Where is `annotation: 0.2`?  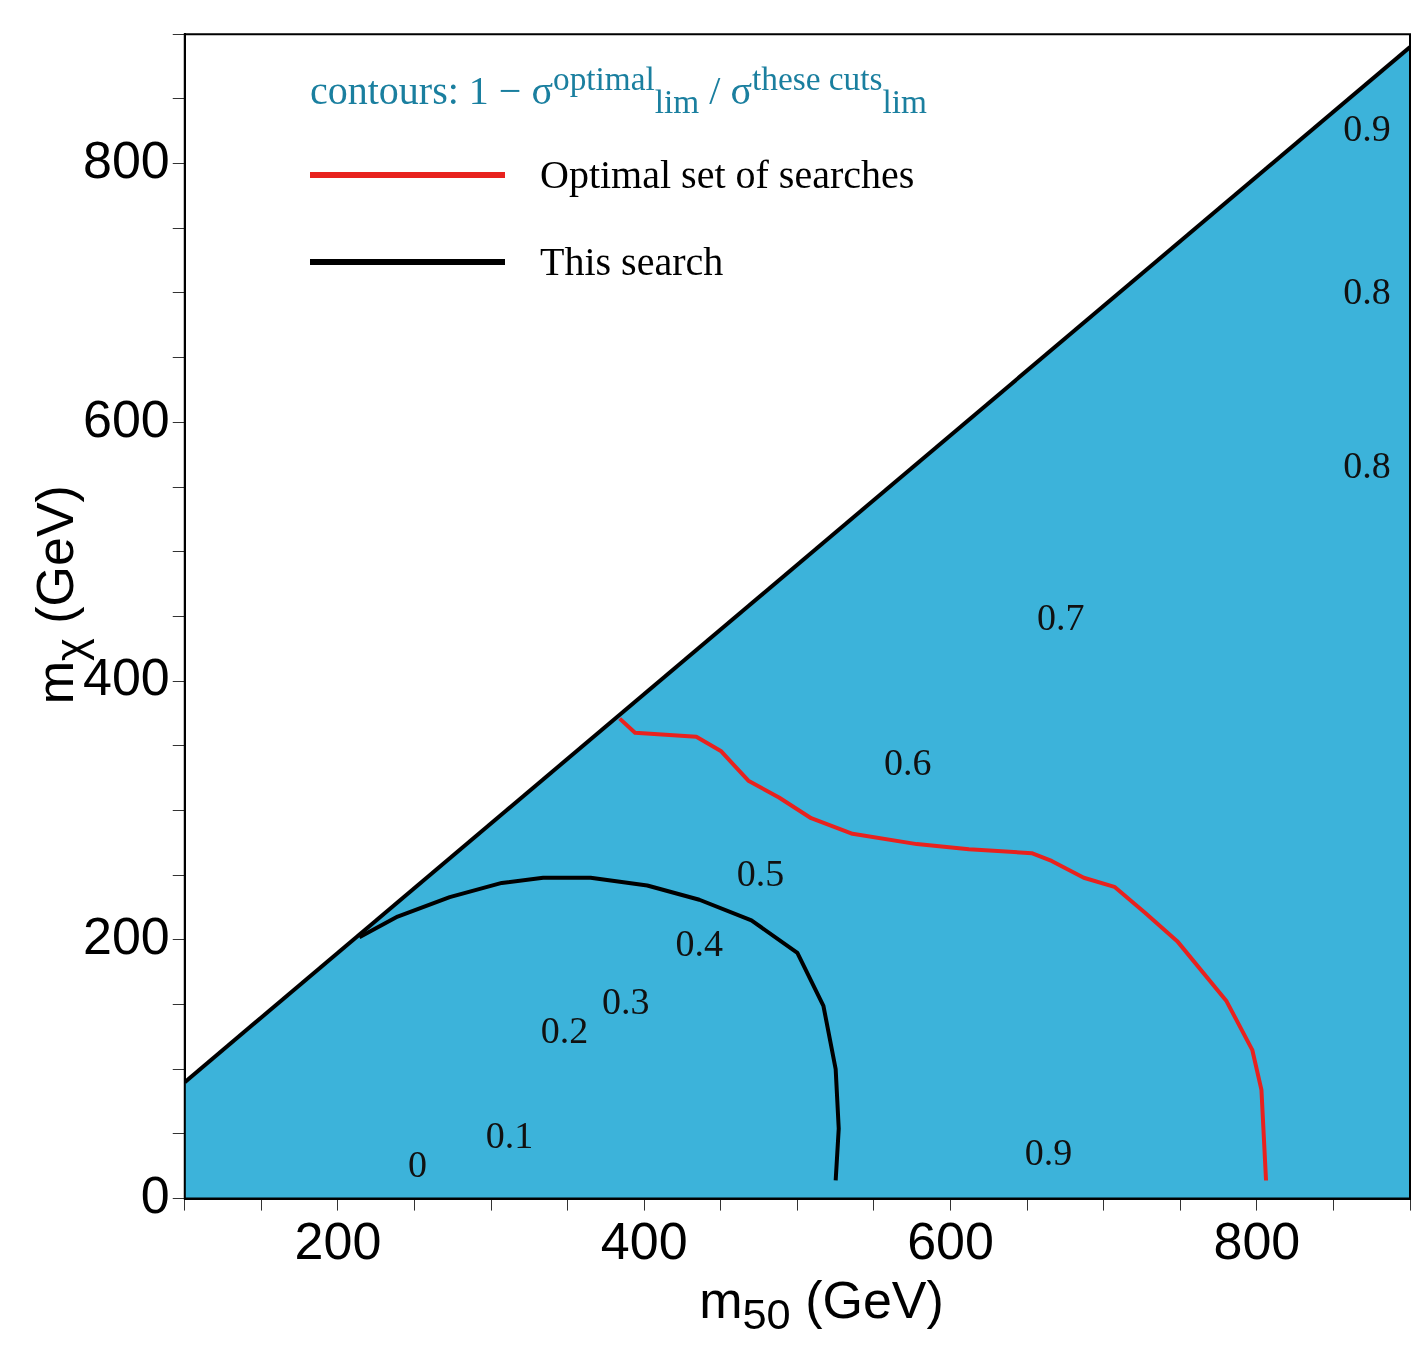
annotation: 0.2 is located at coordinates (564, 1030).